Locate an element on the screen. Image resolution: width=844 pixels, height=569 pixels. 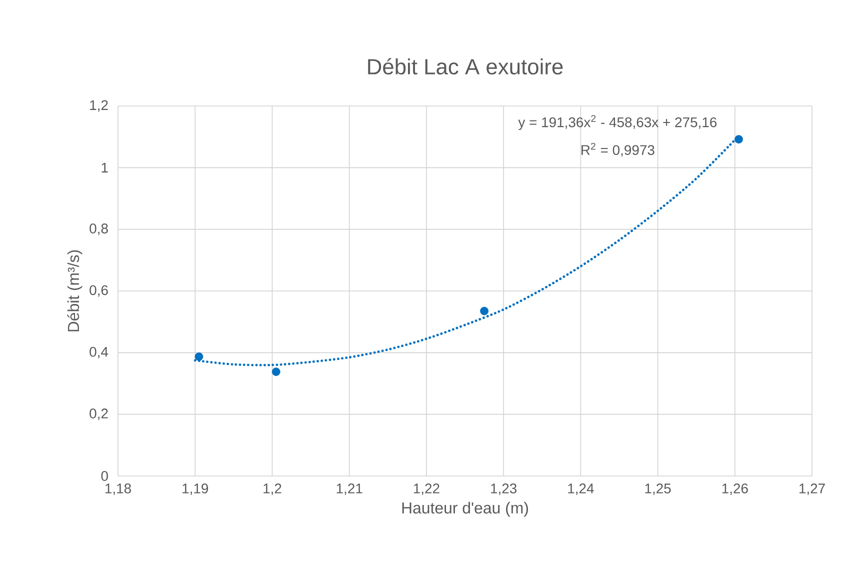
x-tick-label: 1,25 is located at coordinates (658, 490).